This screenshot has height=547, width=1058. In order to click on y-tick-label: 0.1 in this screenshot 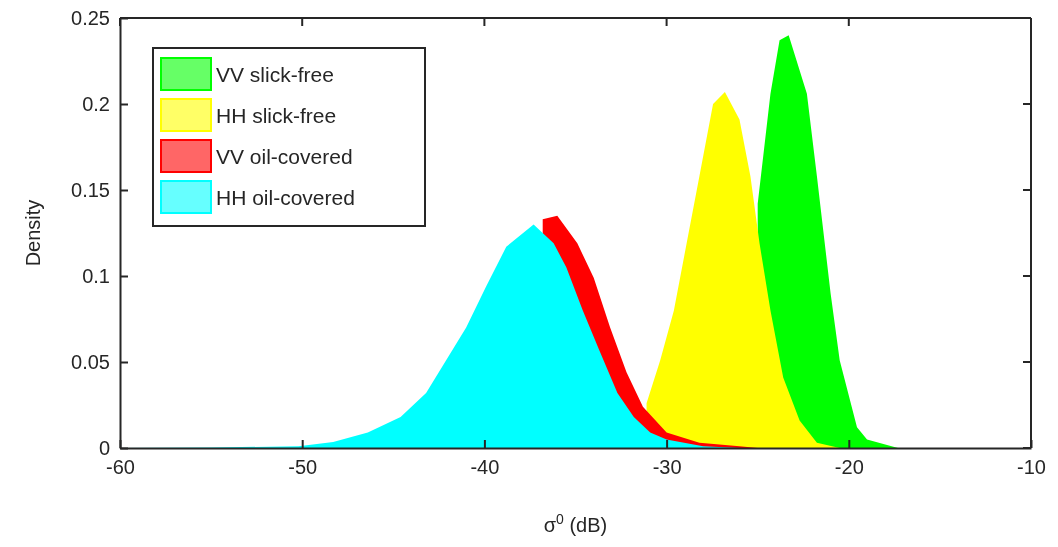, I will do `click(96, 275)`.